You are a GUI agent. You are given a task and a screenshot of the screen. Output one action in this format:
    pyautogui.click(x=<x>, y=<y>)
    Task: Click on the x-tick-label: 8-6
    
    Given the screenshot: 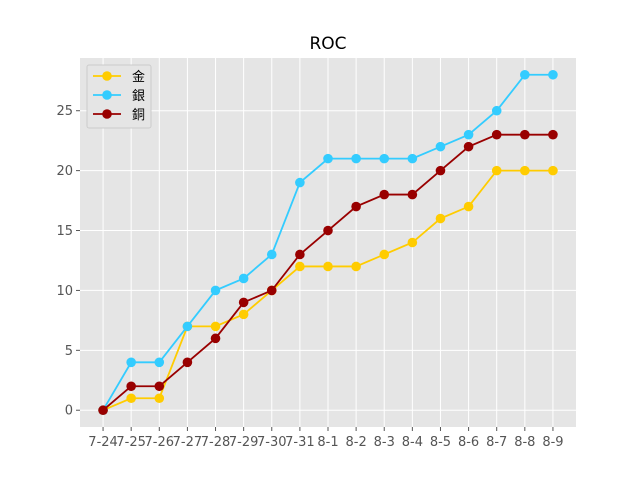 What is the action you would take?
    pyautogui.click(x=468, y=442)
    